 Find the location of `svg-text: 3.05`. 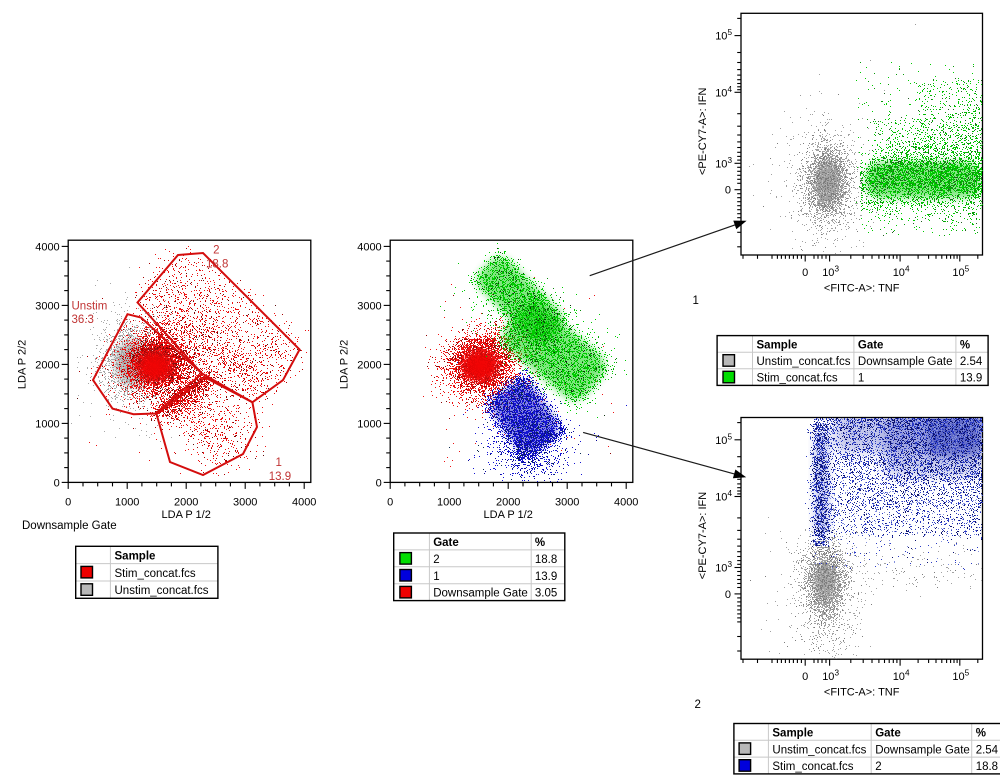

svg-text: 3.05 is located at coordinates (546, 594).